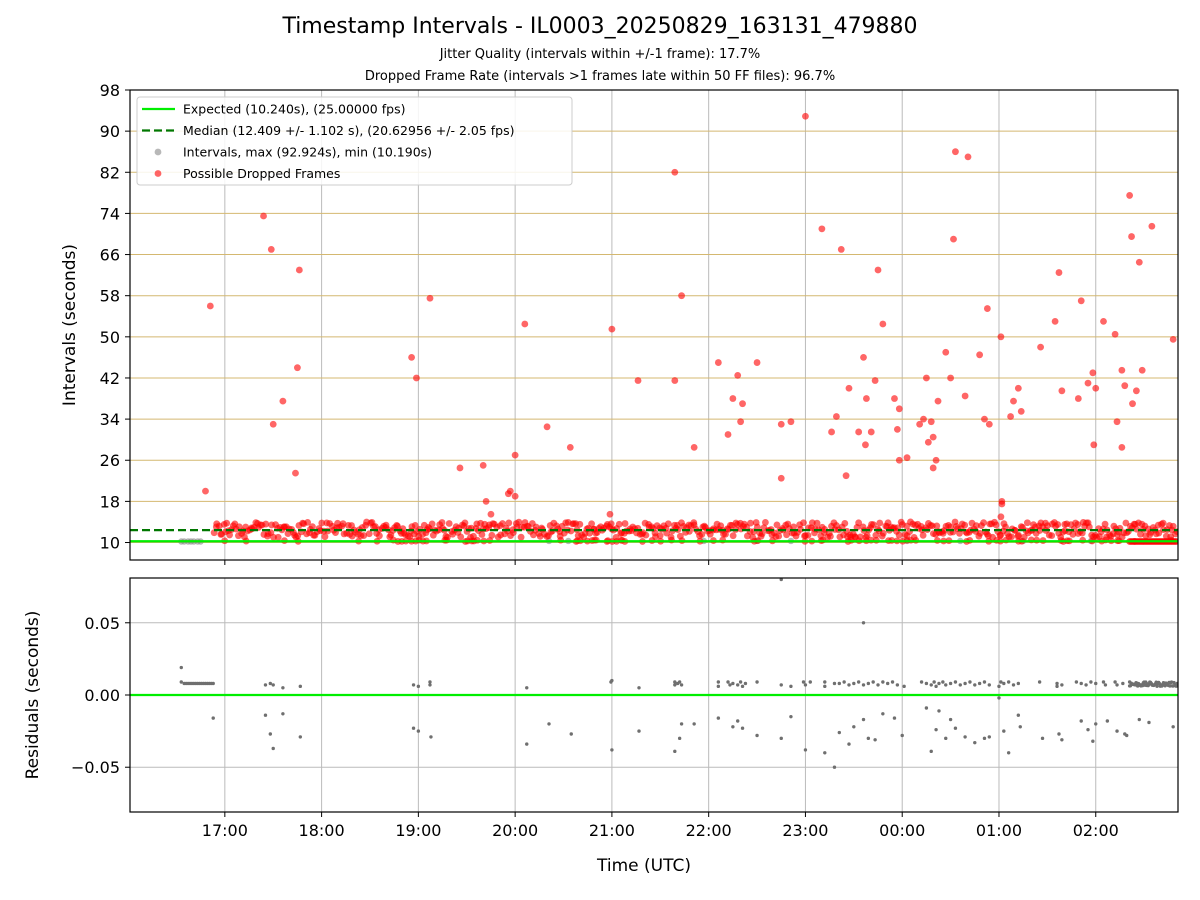 The image size is (1200, 900). What do you see at coordinates (110, 172) in the screenshot?
I see `y-tick-label: 82` at bounding box center [110, 172].